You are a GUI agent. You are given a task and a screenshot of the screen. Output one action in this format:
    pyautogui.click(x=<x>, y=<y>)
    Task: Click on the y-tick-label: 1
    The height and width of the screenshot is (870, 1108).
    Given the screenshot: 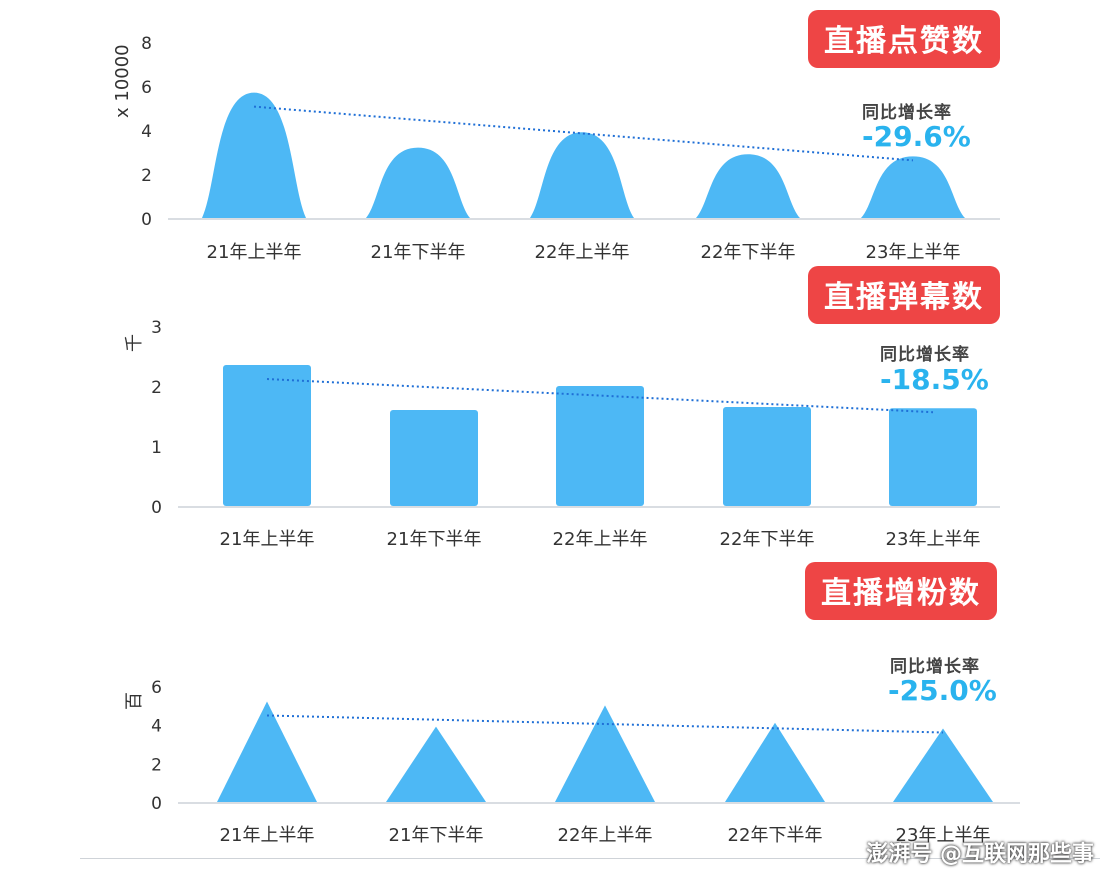 What is the action you would take?
    pyautogui.click(x=156, y=448)
    